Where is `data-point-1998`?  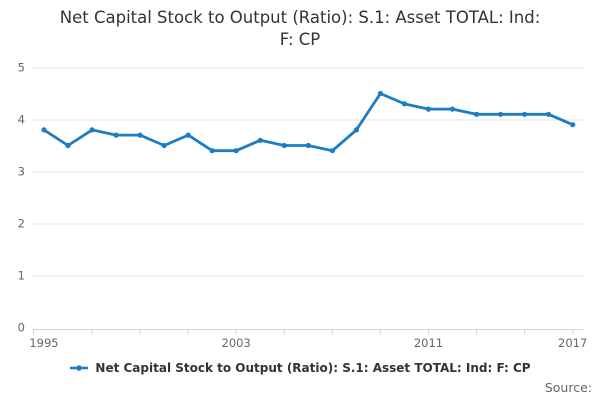 data-point-1998 is located at coordinates (116, 135).